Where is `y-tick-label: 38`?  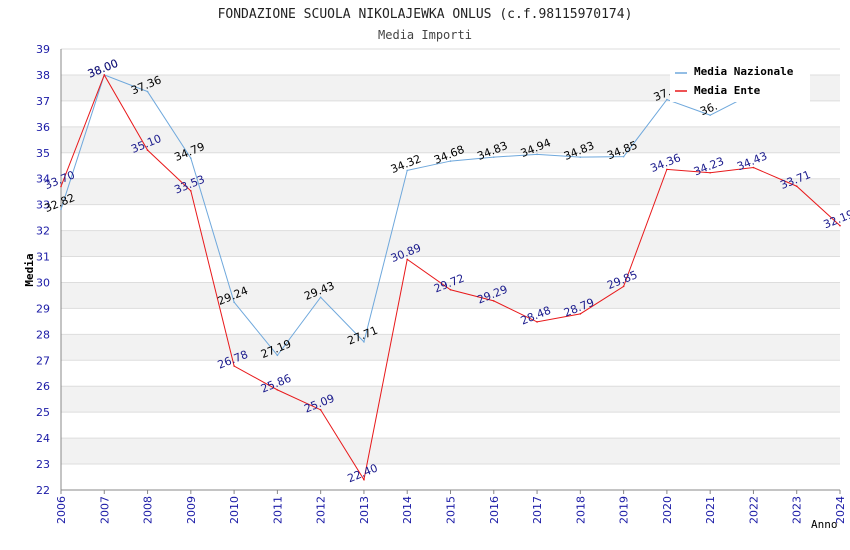
y-tick-label: 38 is located at coordinates (43, 75).